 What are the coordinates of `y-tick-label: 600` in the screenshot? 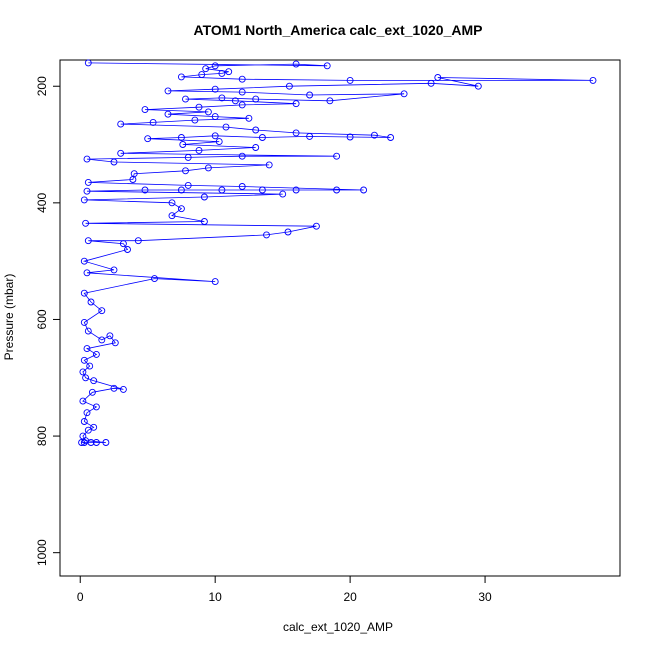 It's located at (42, 319).